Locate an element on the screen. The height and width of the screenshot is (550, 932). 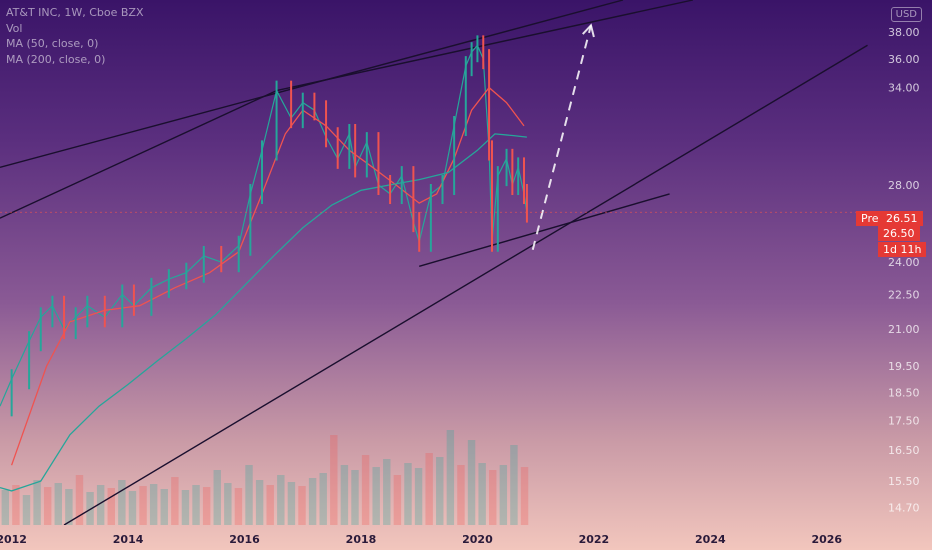
price-tick-label: 24.00 is located at coordinates (904, 262).